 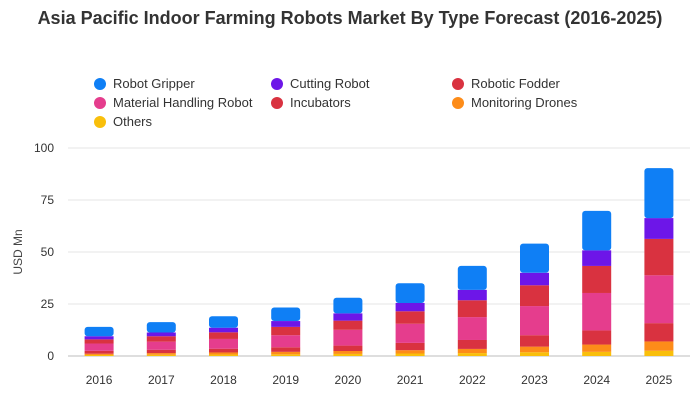 I want to click on bar-others-2020, so click(x=348, y=354).